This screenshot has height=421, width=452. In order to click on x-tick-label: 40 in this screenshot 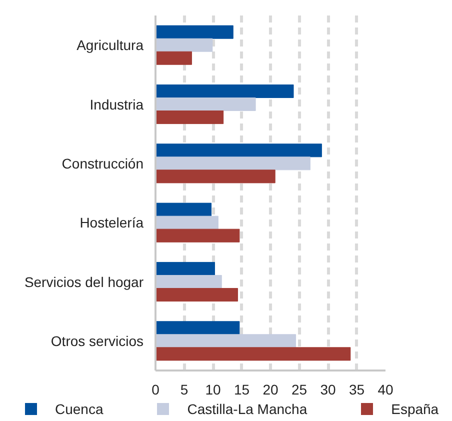, I will do `click(386, 390)`.